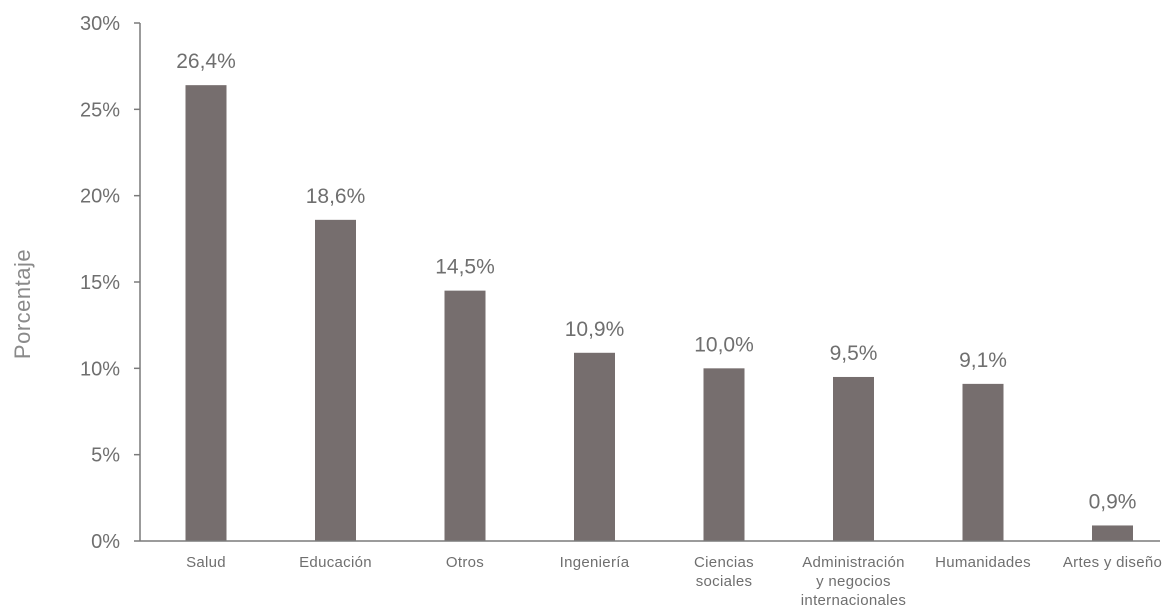 The image size is (1166, 609). Describe the element at coordinates (100, 24) in the screenshot. I see `y-tick-label: 30%` at that location.